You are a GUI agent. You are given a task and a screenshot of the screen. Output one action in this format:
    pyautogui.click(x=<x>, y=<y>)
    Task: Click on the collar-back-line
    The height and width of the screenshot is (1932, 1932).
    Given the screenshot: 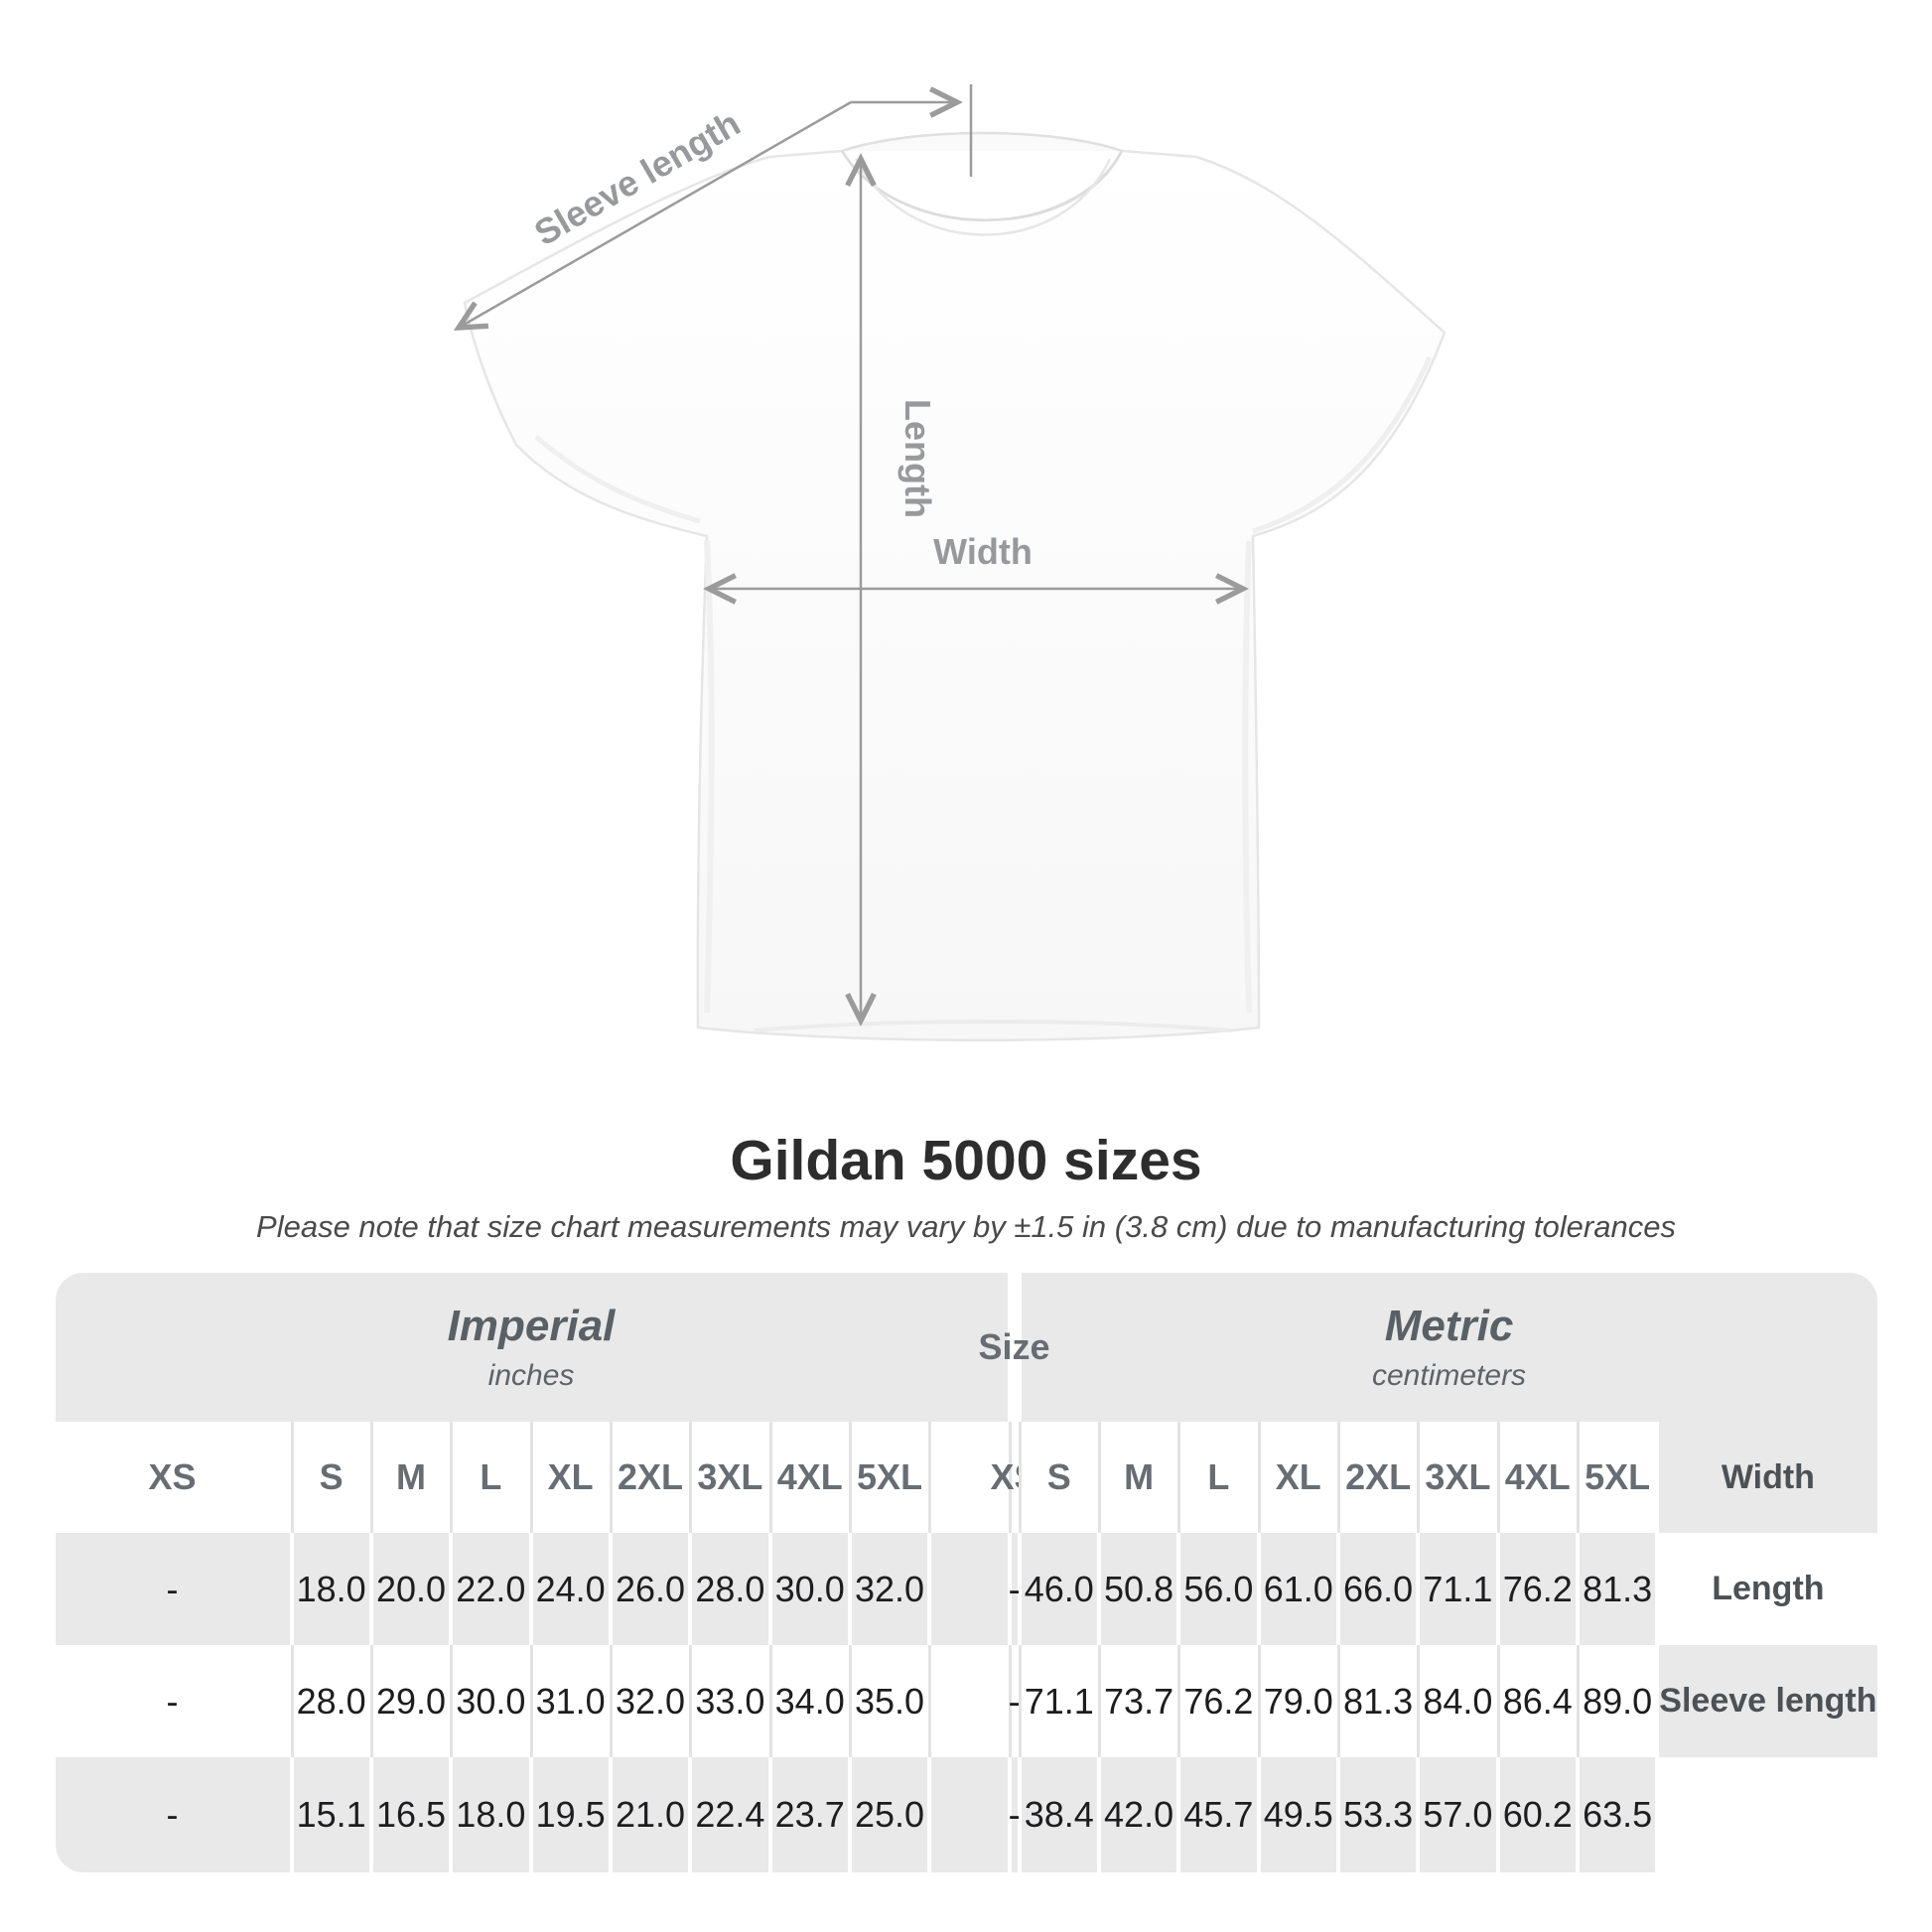 What is the action you would take?
    pyautogui.click(x=982, y=142)
    